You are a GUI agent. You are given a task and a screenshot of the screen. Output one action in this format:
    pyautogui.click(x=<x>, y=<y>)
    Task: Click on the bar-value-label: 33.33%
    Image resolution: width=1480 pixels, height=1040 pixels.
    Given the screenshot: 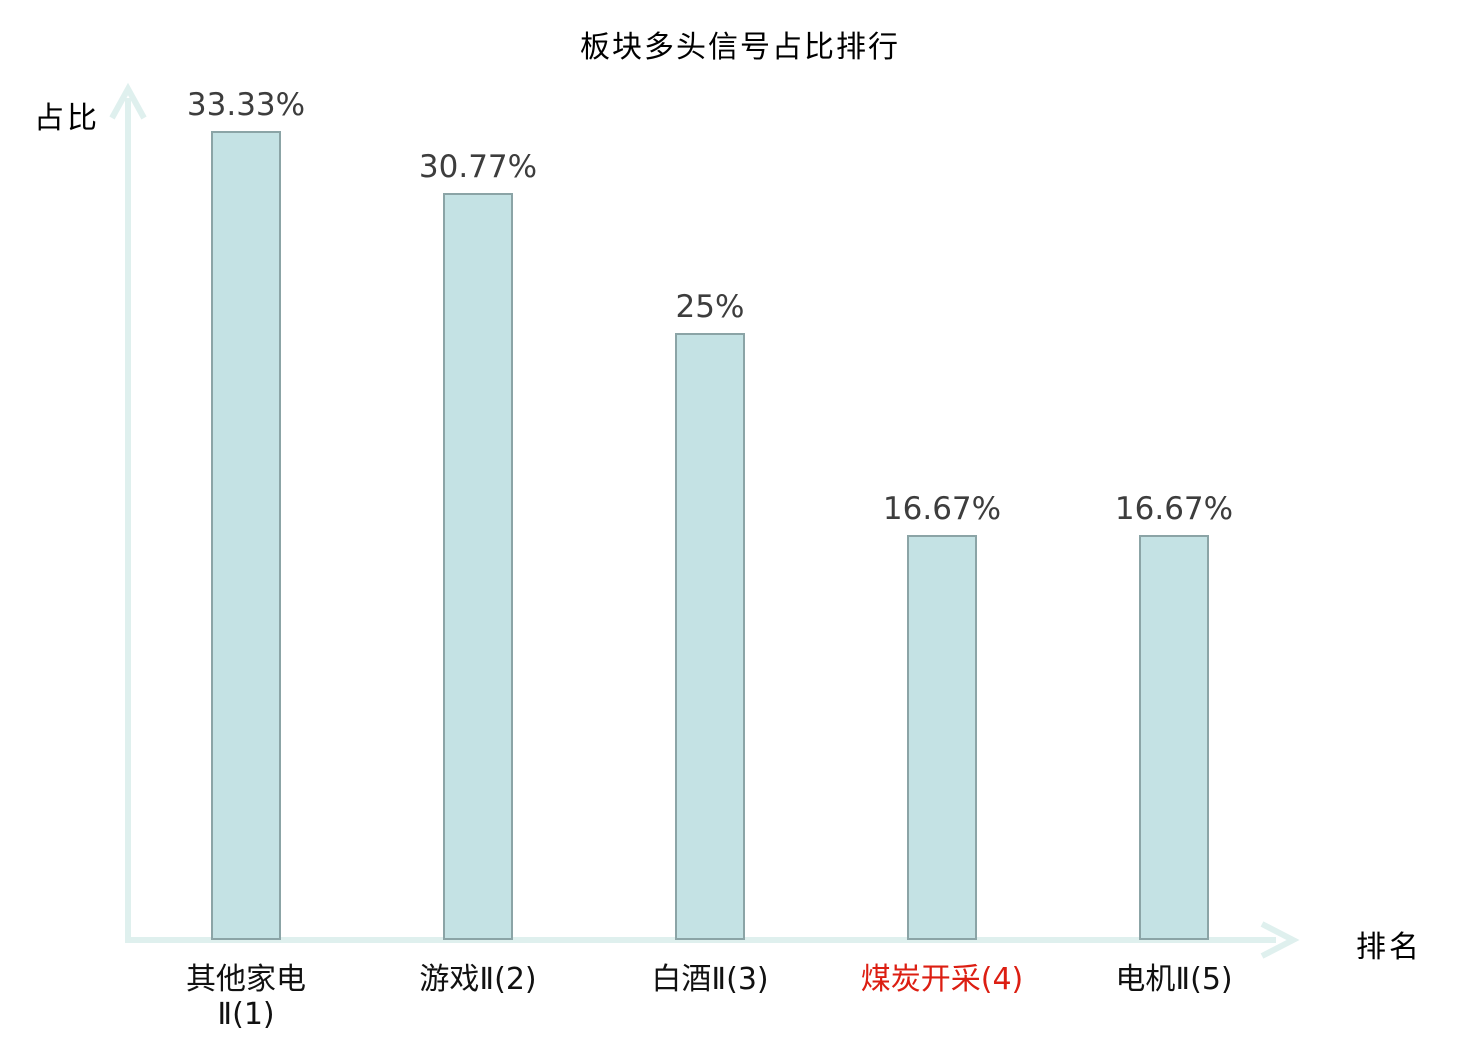 What is the action you would take?
    pyautogui.click(x=246, y=105)
    